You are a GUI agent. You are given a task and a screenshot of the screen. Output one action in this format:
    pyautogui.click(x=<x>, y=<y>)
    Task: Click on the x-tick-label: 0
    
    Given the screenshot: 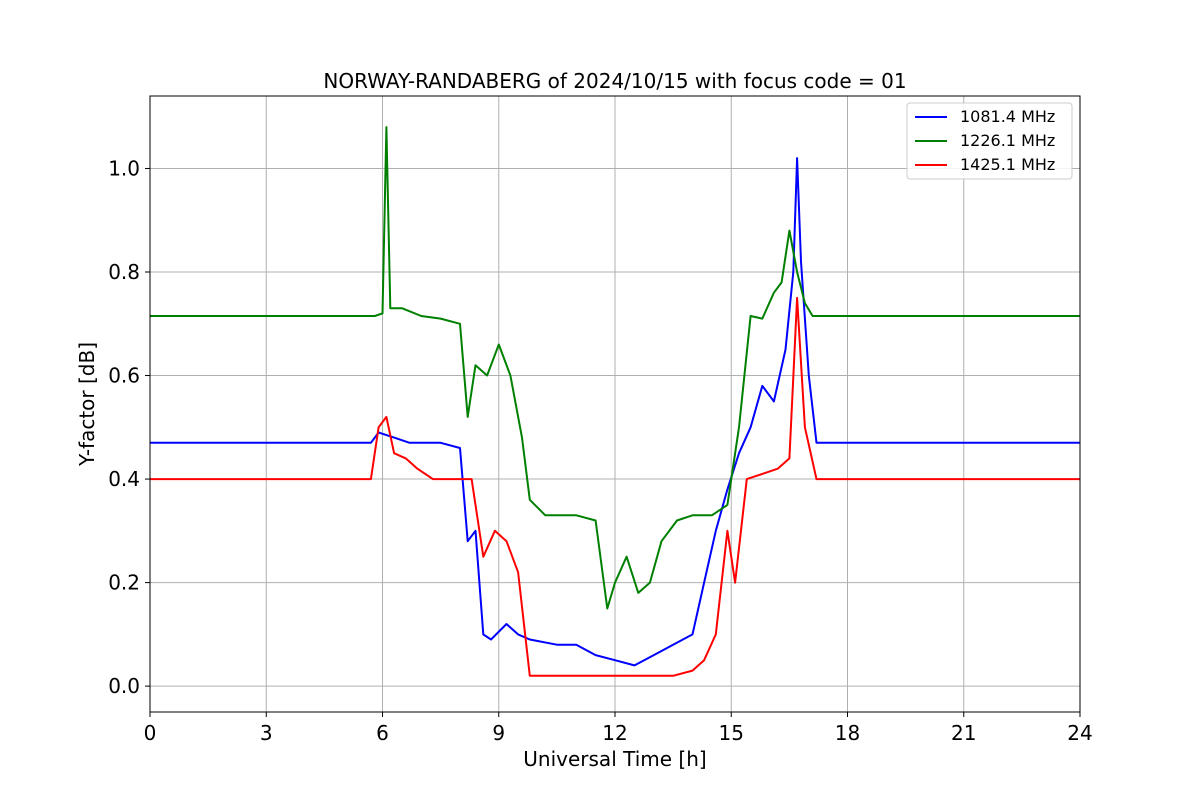 What is the action you would take?
    pyautogui.click(x=150, y=733)
    